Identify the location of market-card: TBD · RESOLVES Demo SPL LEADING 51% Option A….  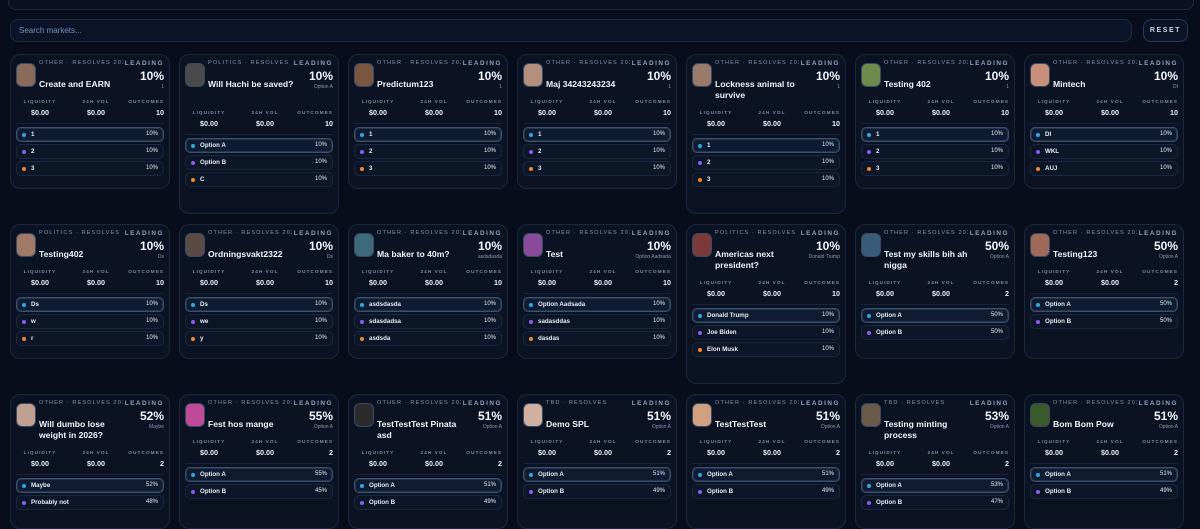
(597, 461).